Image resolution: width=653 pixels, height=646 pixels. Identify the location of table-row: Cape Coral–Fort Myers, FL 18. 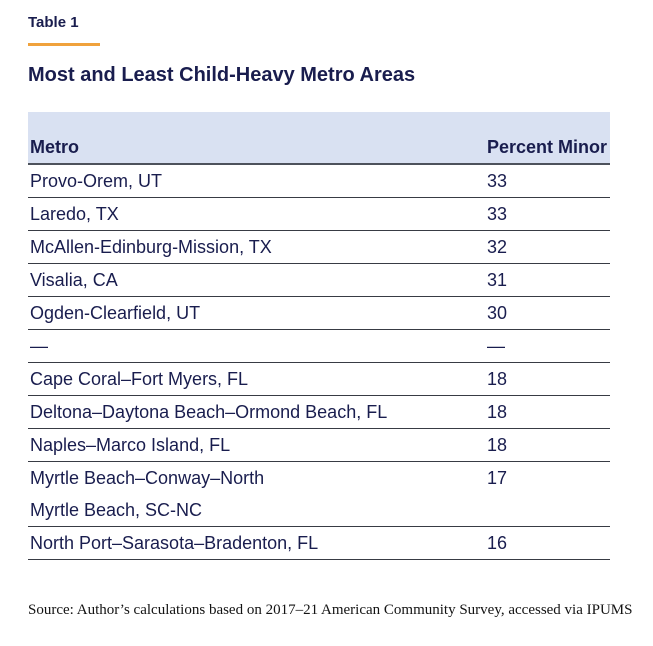
(319, 379).